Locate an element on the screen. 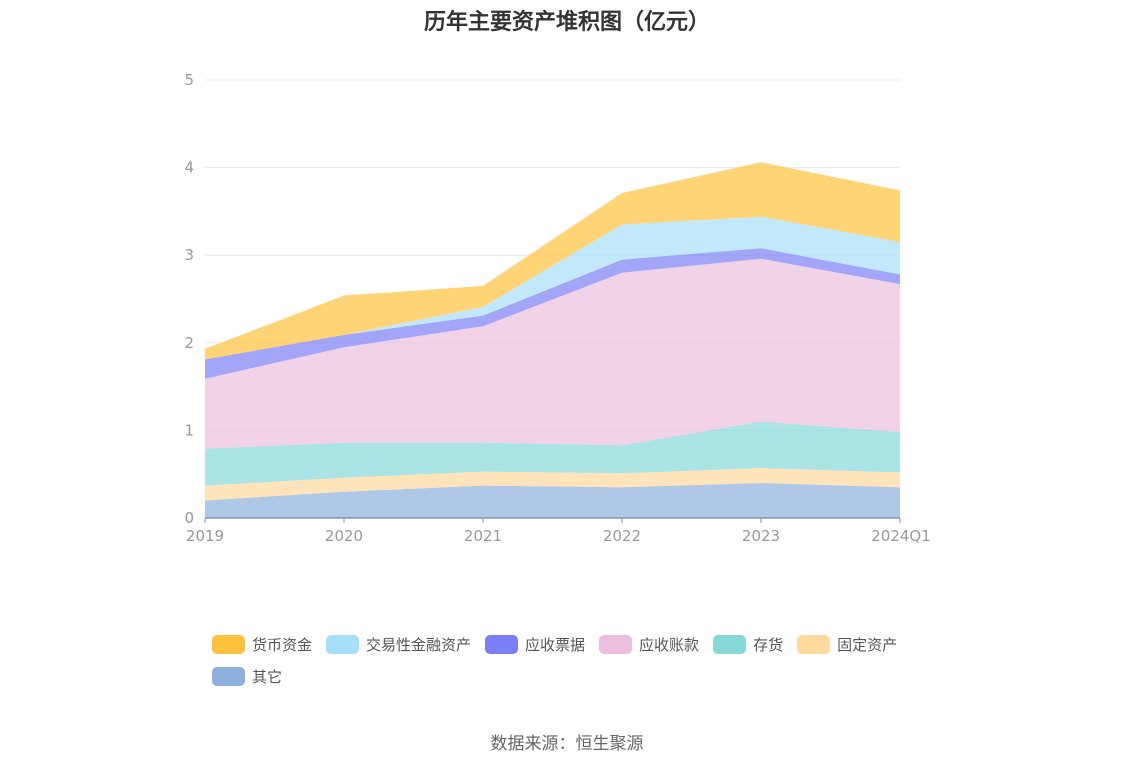 This screenshot has width=1134, height=766. x-tick-label: 2019 is located at coordinates (205, 536).